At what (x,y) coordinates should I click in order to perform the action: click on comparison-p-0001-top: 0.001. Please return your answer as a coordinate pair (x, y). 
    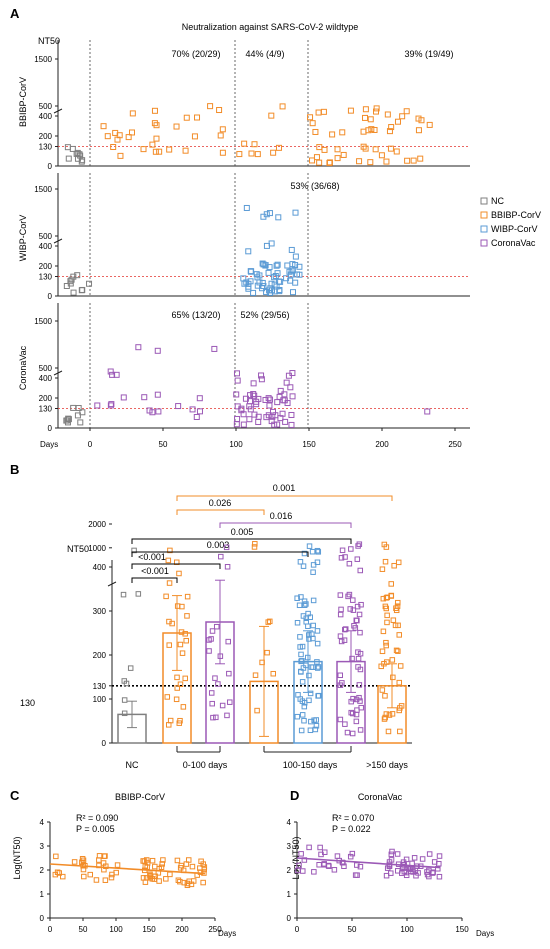
    Looking at the image, I should click on (284, 488).